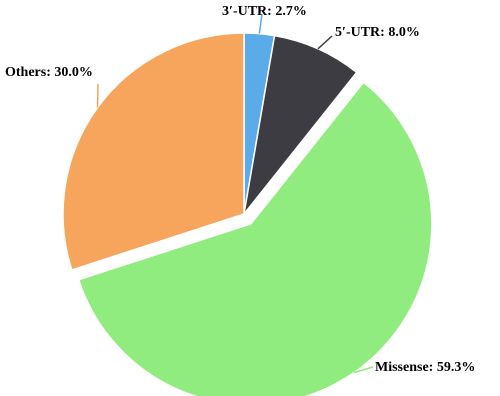 The width and height of the screenshot is (500, 396). I want to click on pie-slice, so click(300, 124).